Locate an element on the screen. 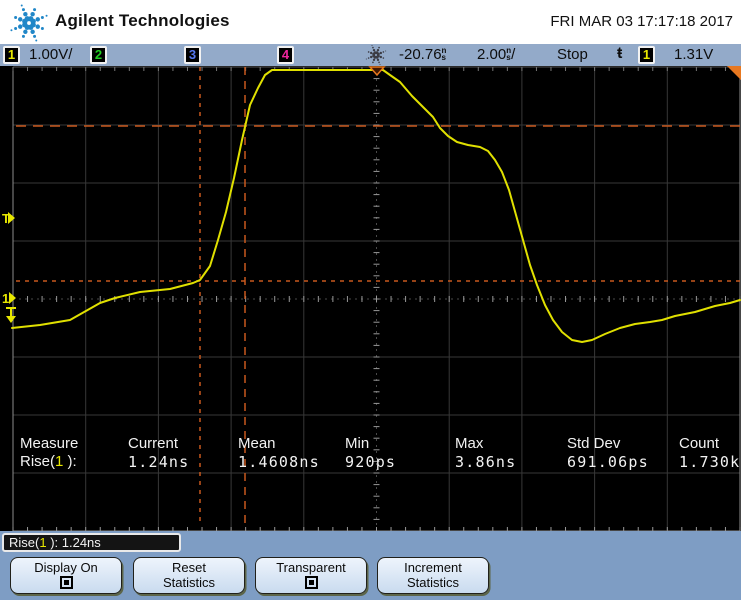 This screenshot has width=741, height=600. datetime-label: FRI MAR 03 17:17:18 2017 is located at coordinates (641, 21).